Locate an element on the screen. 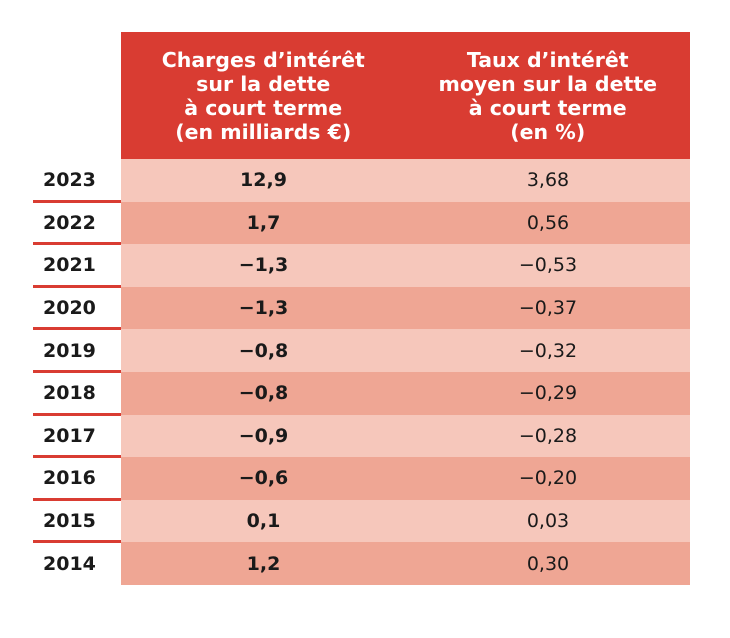 The width and height of the screenshot is (730, 638). row-taux: −0,37 is located at coordinates (548, 308).